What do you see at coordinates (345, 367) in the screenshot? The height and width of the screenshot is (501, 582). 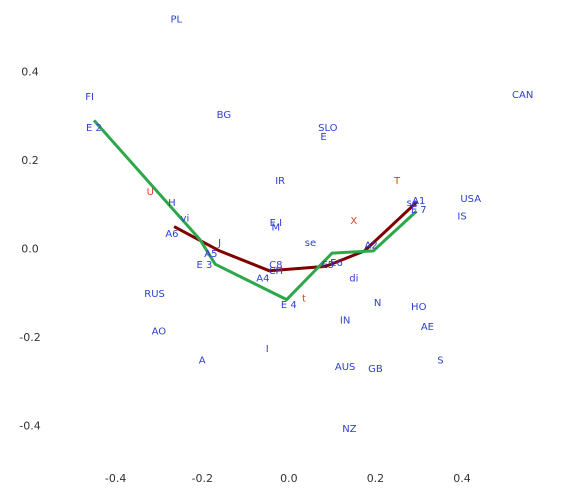 I see `point-label: AUS` at bounding box center [345, 367].